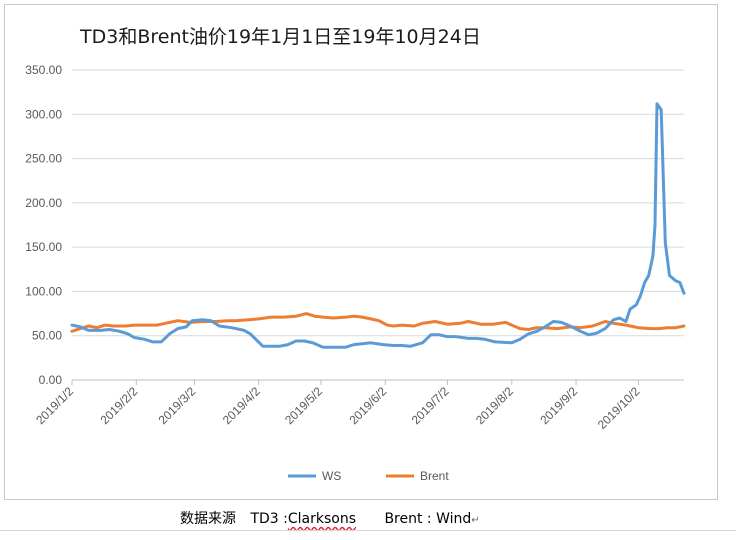  What do you see at coordinates (558, 405) in the screenshot?
I see `x-tick-label: 2019/9/2` at bounding box center [558, 405].